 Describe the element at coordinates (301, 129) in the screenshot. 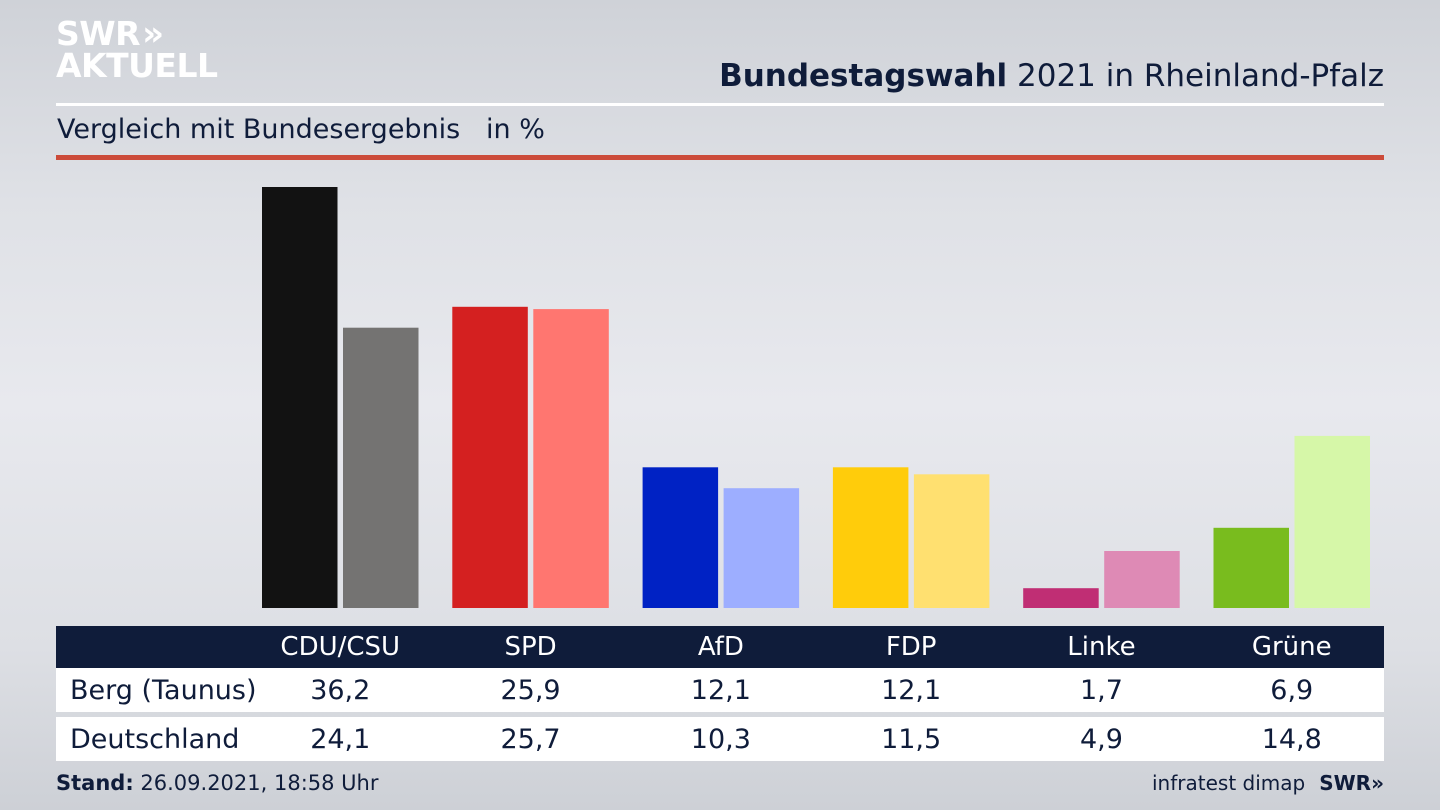

I see `chart-subtitle: Vergleich mit Bundesergebnis in %` at that location.